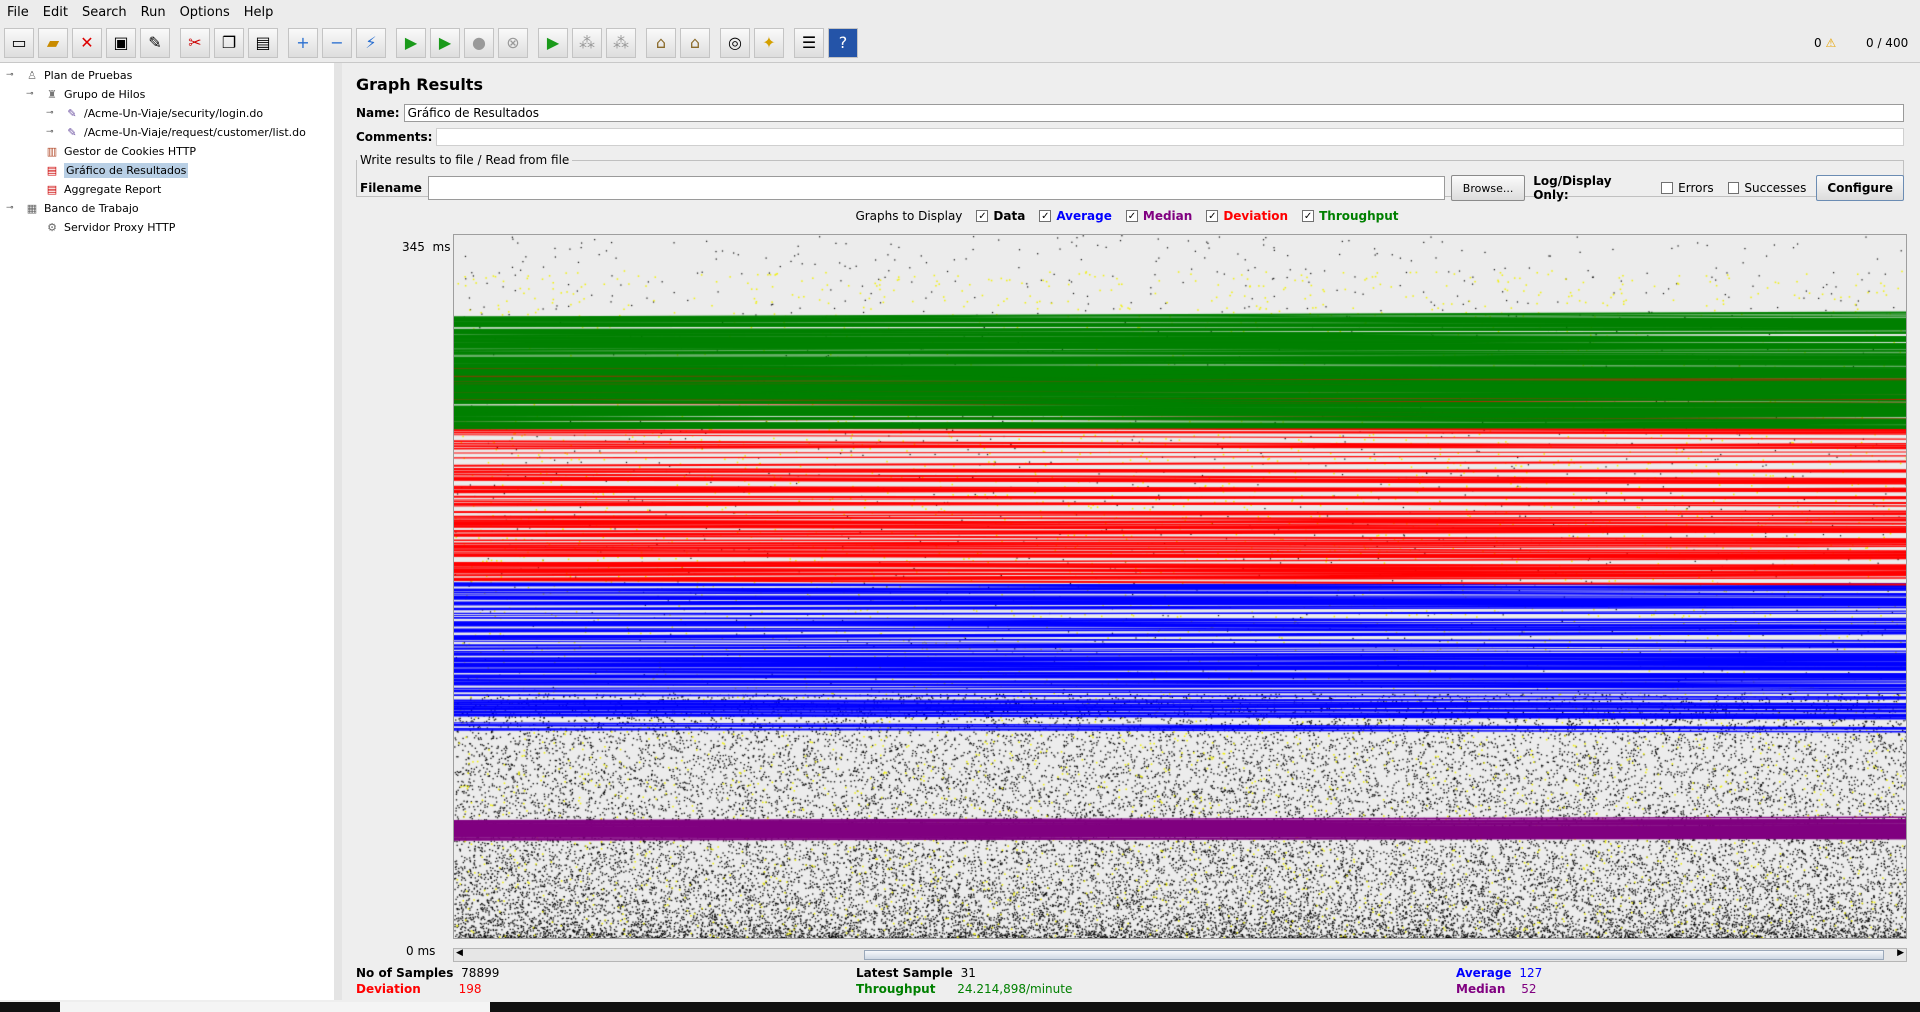 This screenshot has height=1012, width=1920. Describe the element at coordinates (32, 208) in the screenshot. I see `workbench-icon: ▦` at that location.